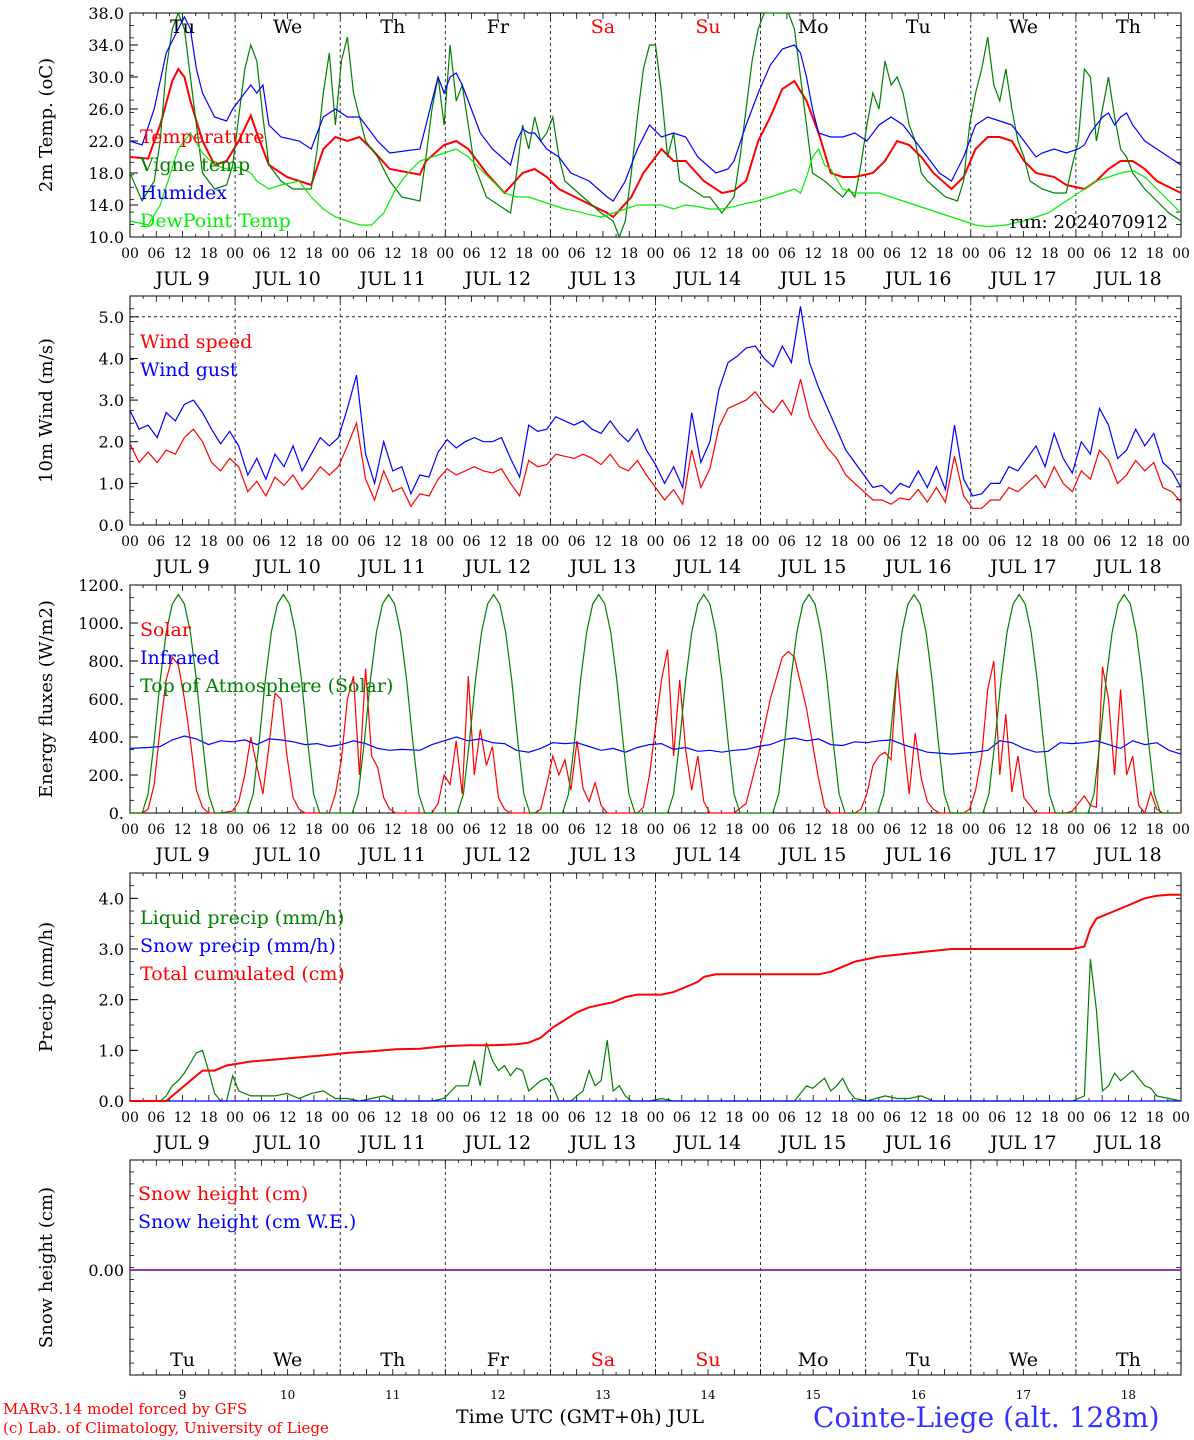 The image size is (1194, 1440). Describe the element at coordinates (813, 1360) in the screenshot. I see `day-name: Mo` at that location.